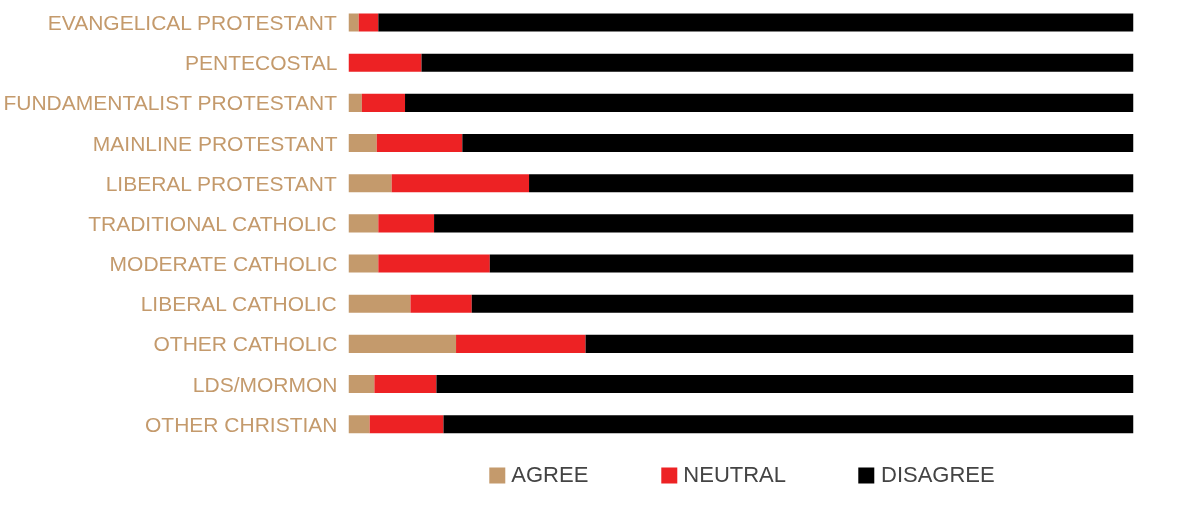 This screenshot has height=510, width=1184. I want to click on legend-label: NEUTRAL, so click(735, 475).